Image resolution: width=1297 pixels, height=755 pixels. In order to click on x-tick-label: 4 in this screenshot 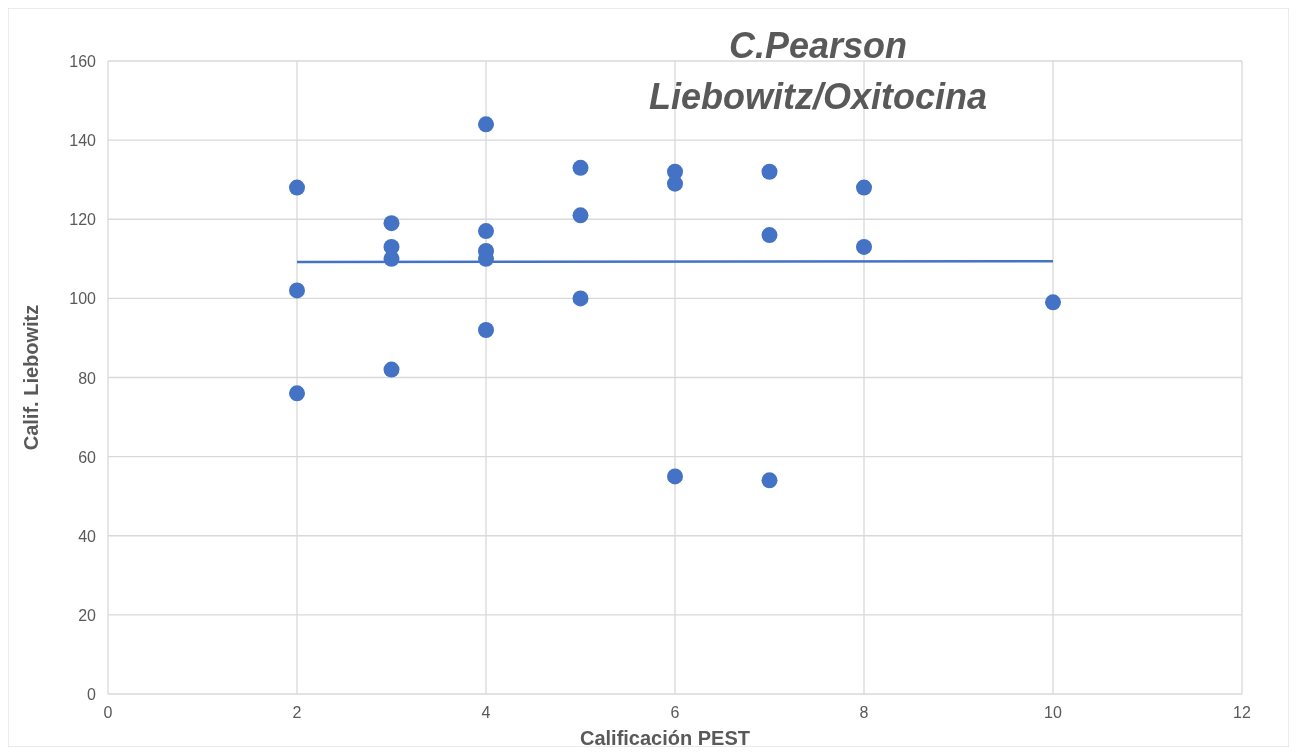, I will do `click(486, 712)`.